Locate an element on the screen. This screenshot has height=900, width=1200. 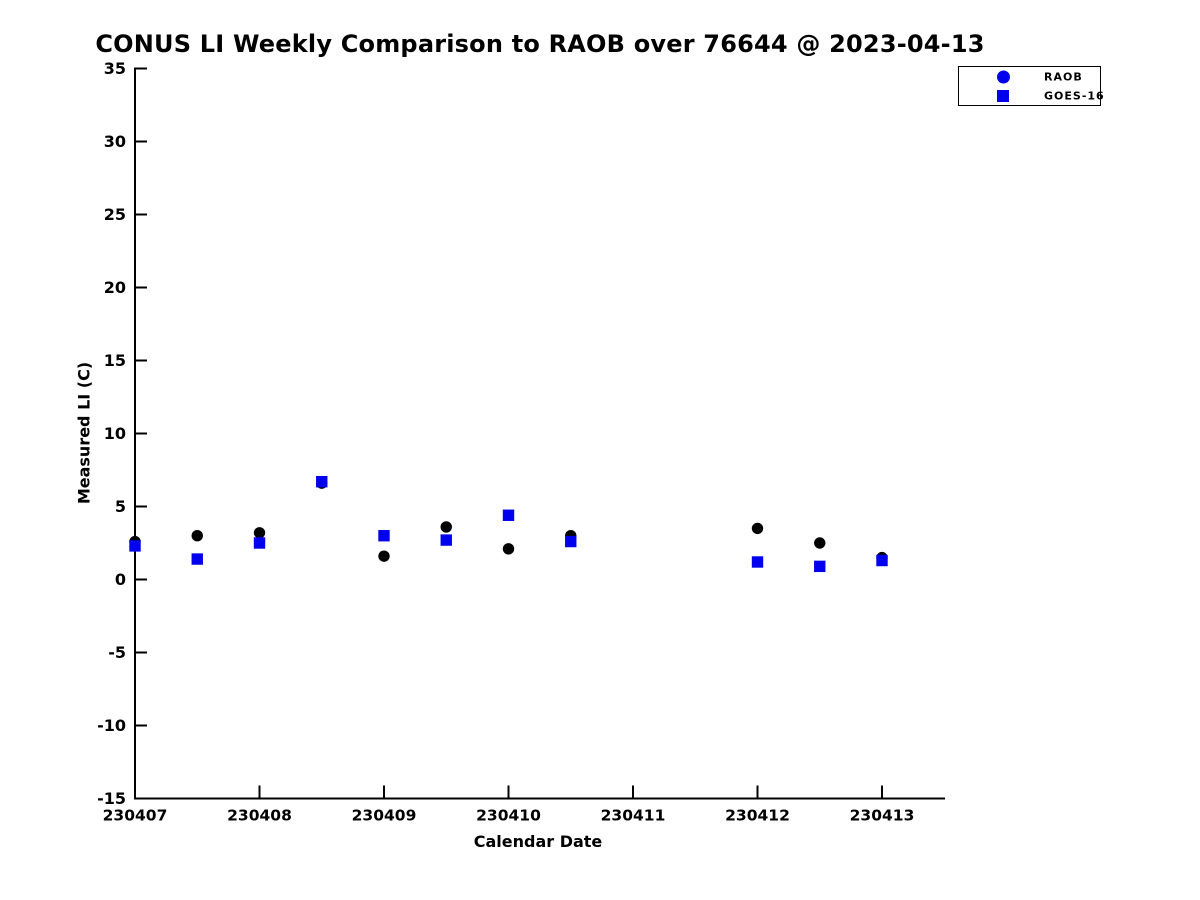
y-tick-label: 5 is located at coordinates (120, 506).